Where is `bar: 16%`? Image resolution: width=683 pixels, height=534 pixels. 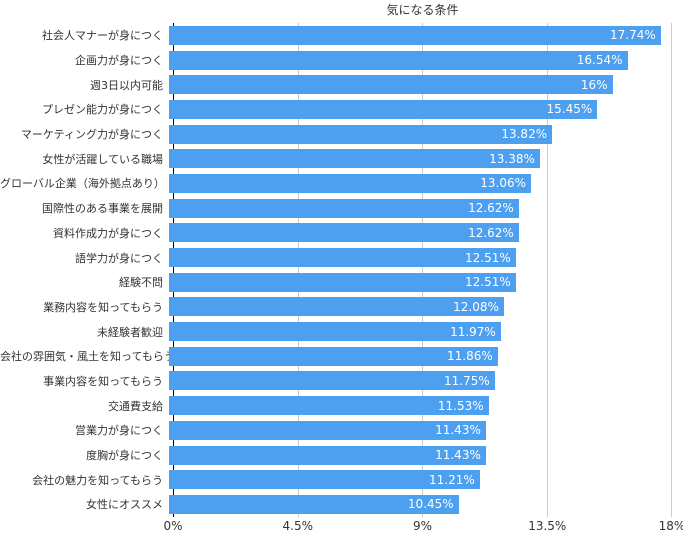
bar: 16% is located at coordinates (391, 85).